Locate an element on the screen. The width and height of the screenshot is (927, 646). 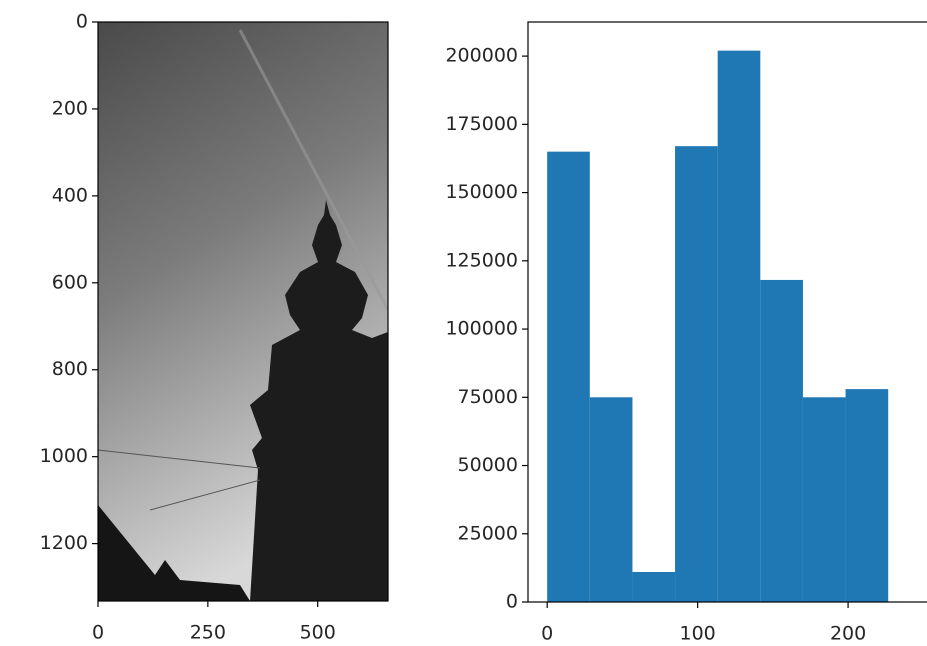
y-tick-label: 600 is located at coordinates (70, 282).